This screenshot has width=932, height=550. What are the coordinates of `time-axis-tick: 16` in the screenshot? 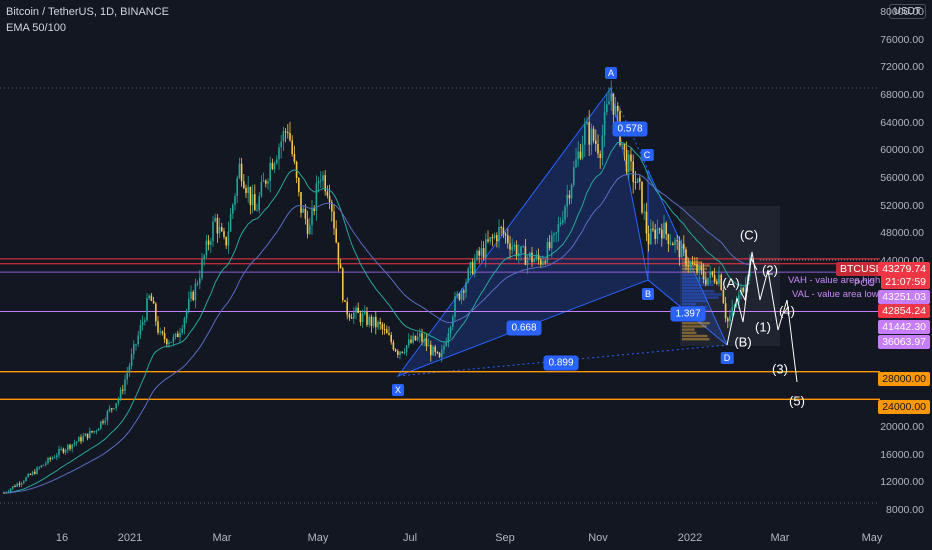 It's located at (62, 538).